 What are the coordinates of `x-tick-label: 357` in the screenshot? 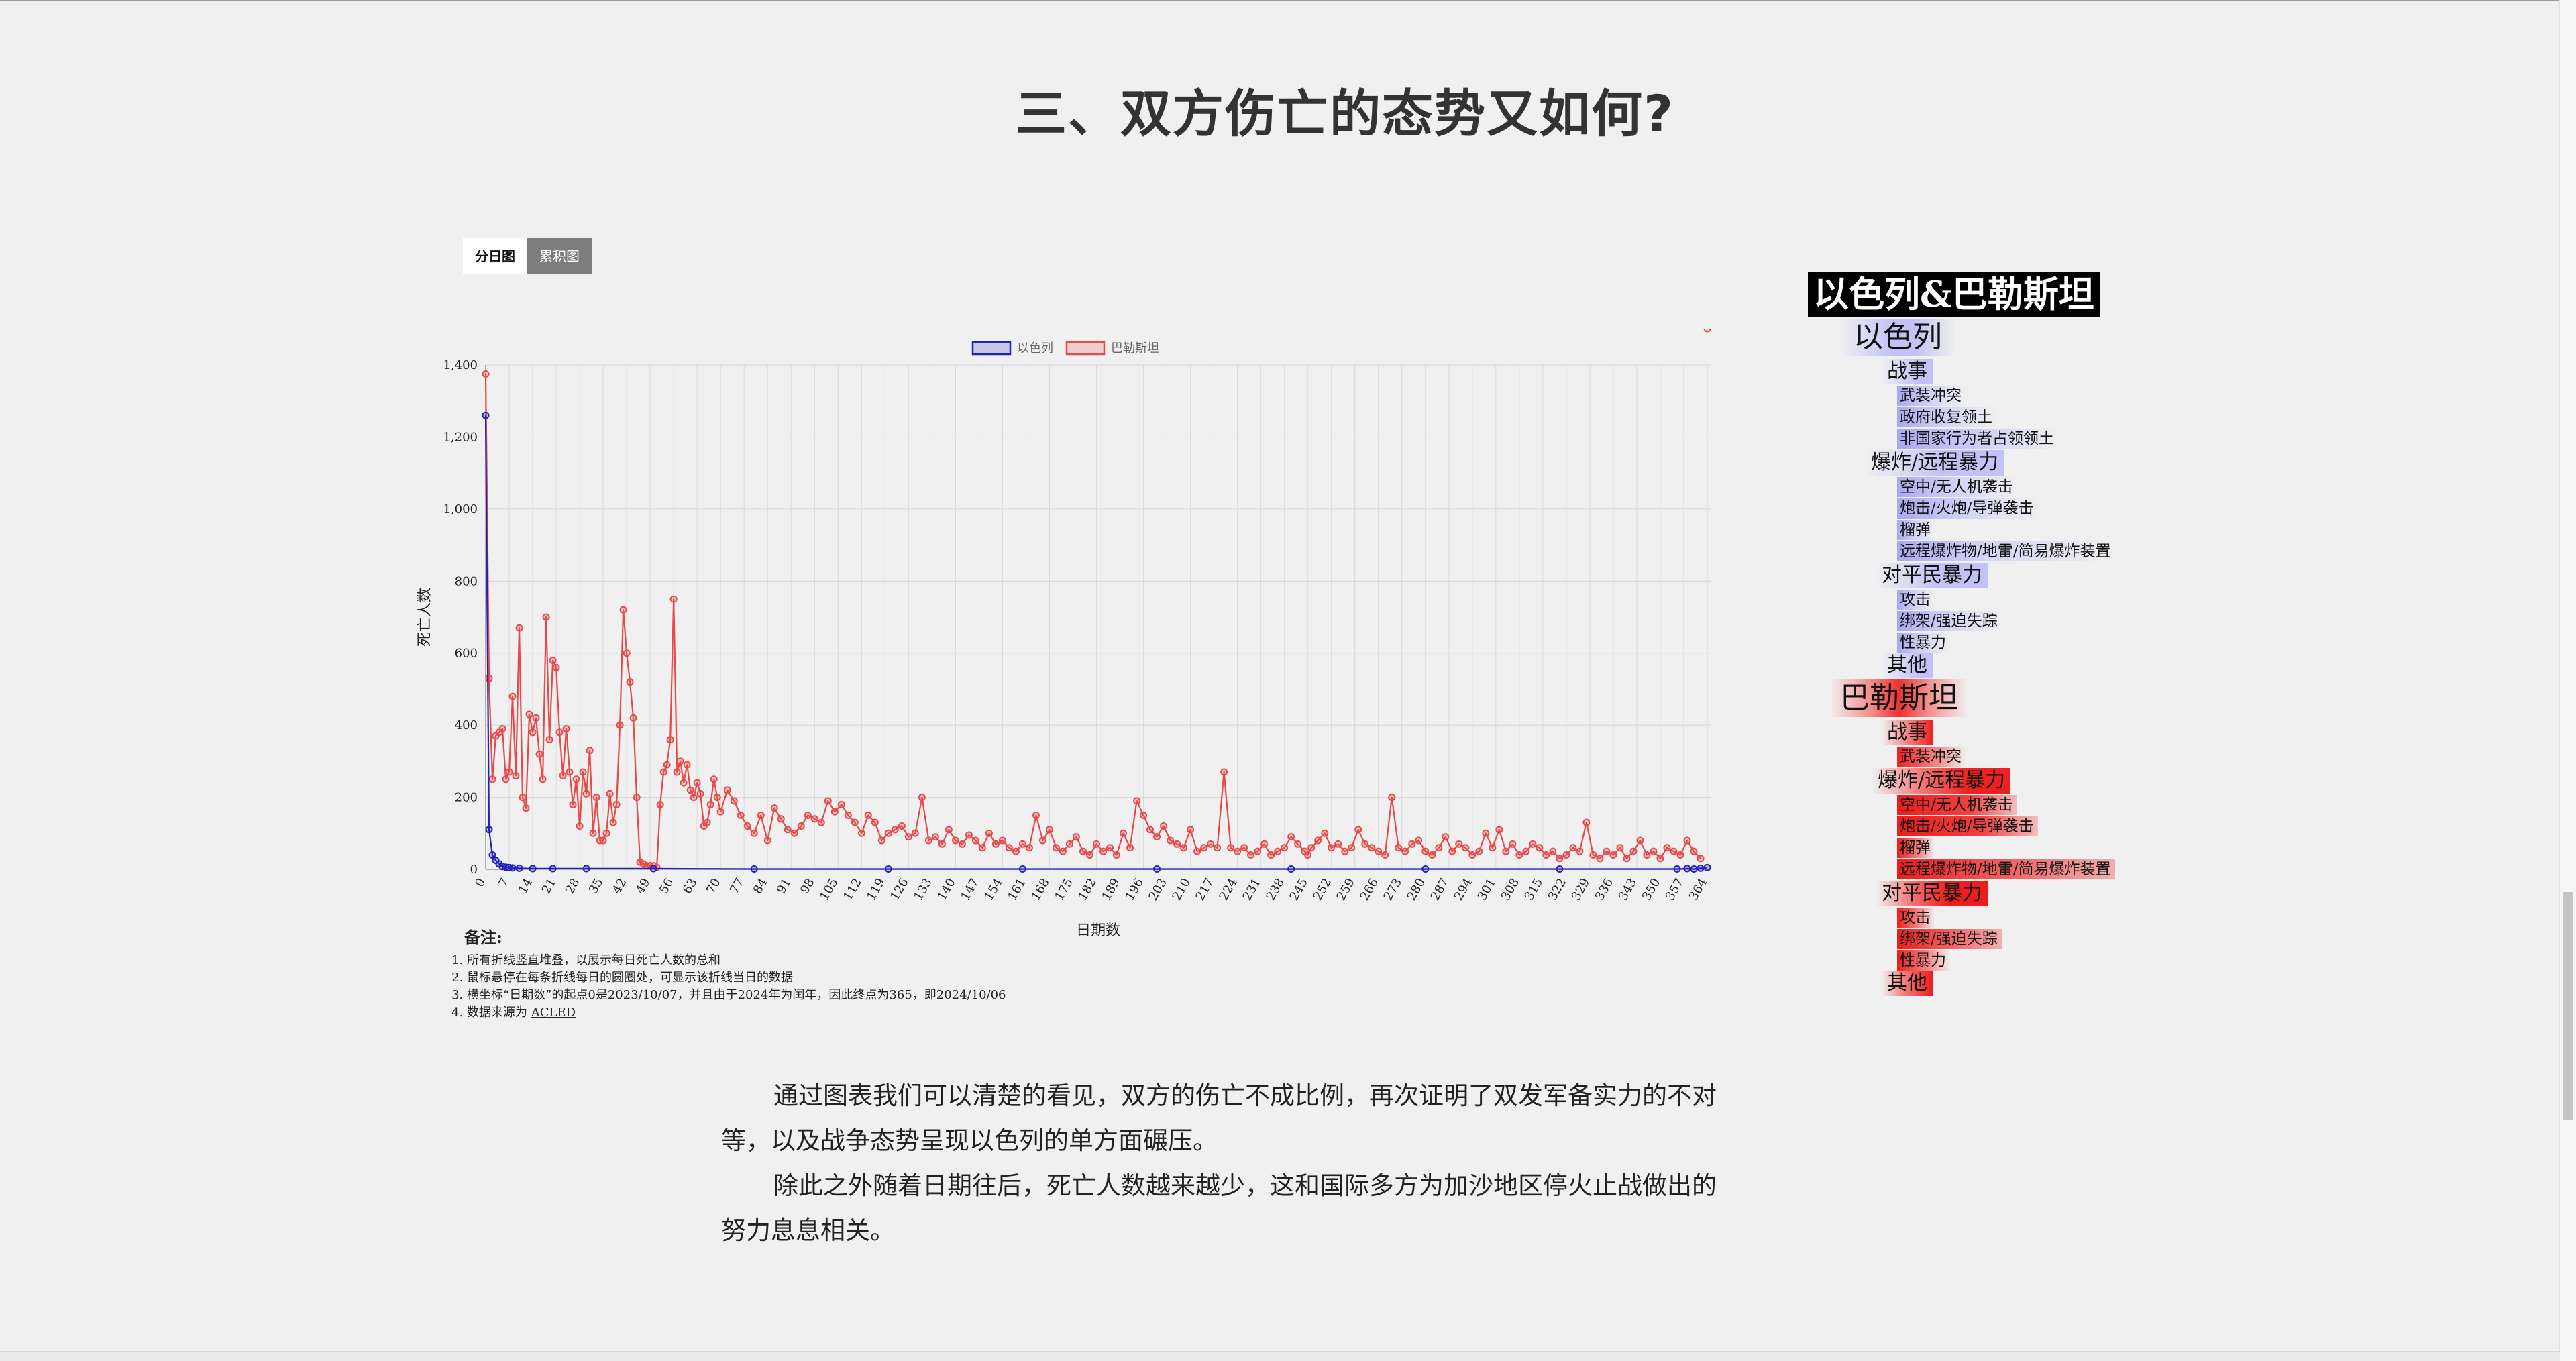 It's located at (1674, 890).